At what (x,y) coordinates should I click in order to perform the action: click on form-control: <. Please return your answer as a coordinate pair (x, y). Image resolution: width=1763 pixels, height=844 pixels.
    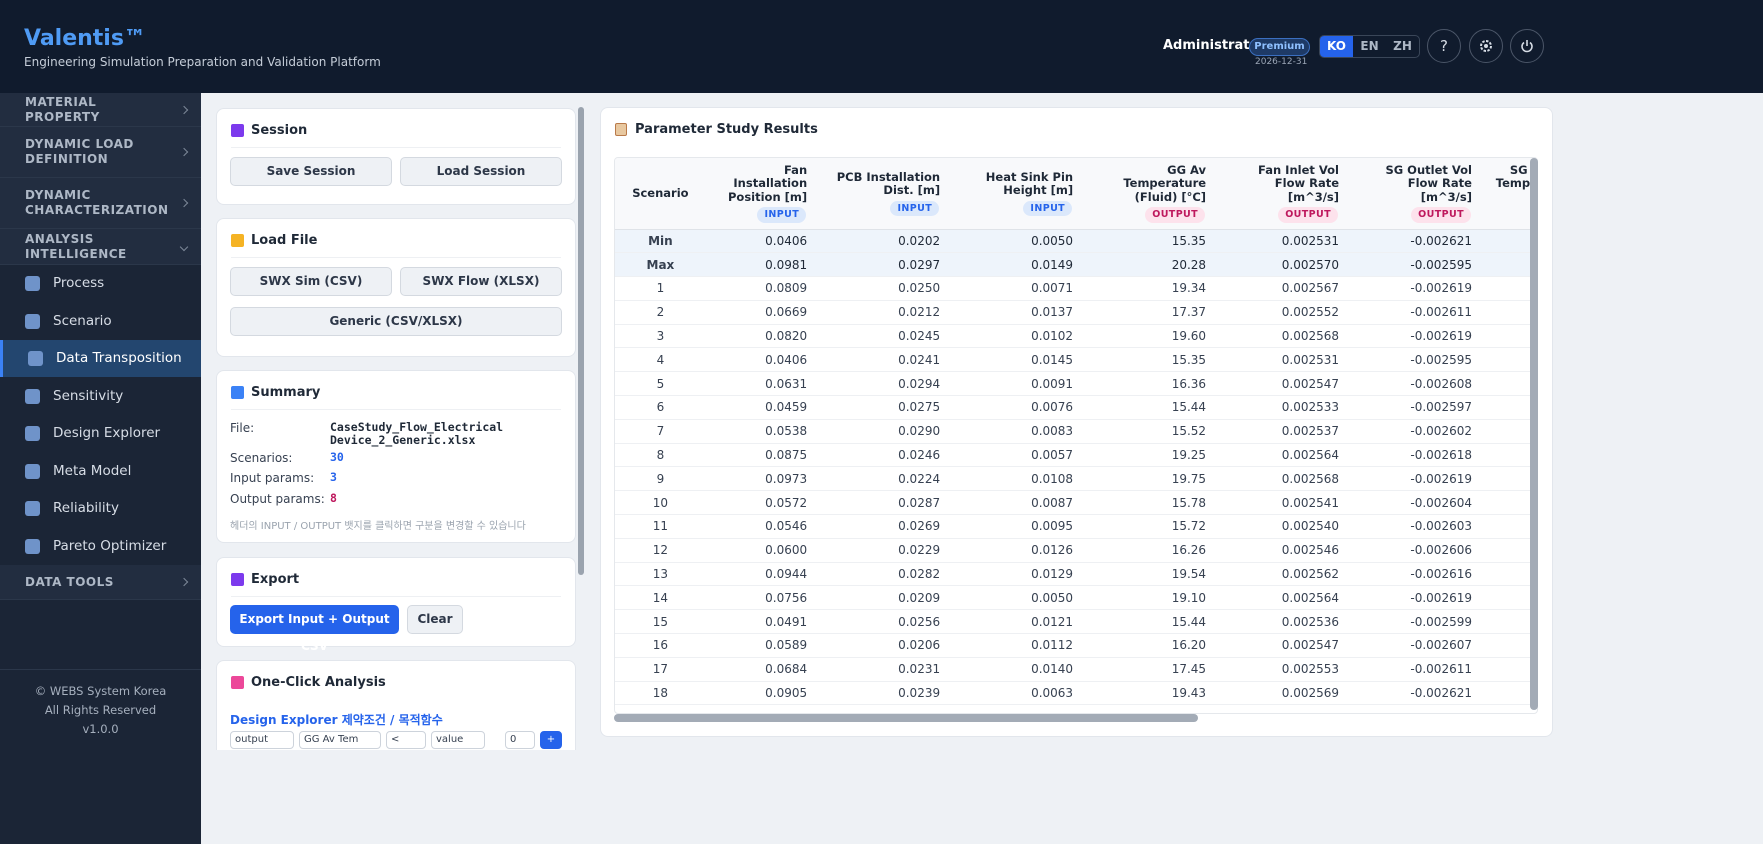
    Looking at the image, I should click on (406, 740).